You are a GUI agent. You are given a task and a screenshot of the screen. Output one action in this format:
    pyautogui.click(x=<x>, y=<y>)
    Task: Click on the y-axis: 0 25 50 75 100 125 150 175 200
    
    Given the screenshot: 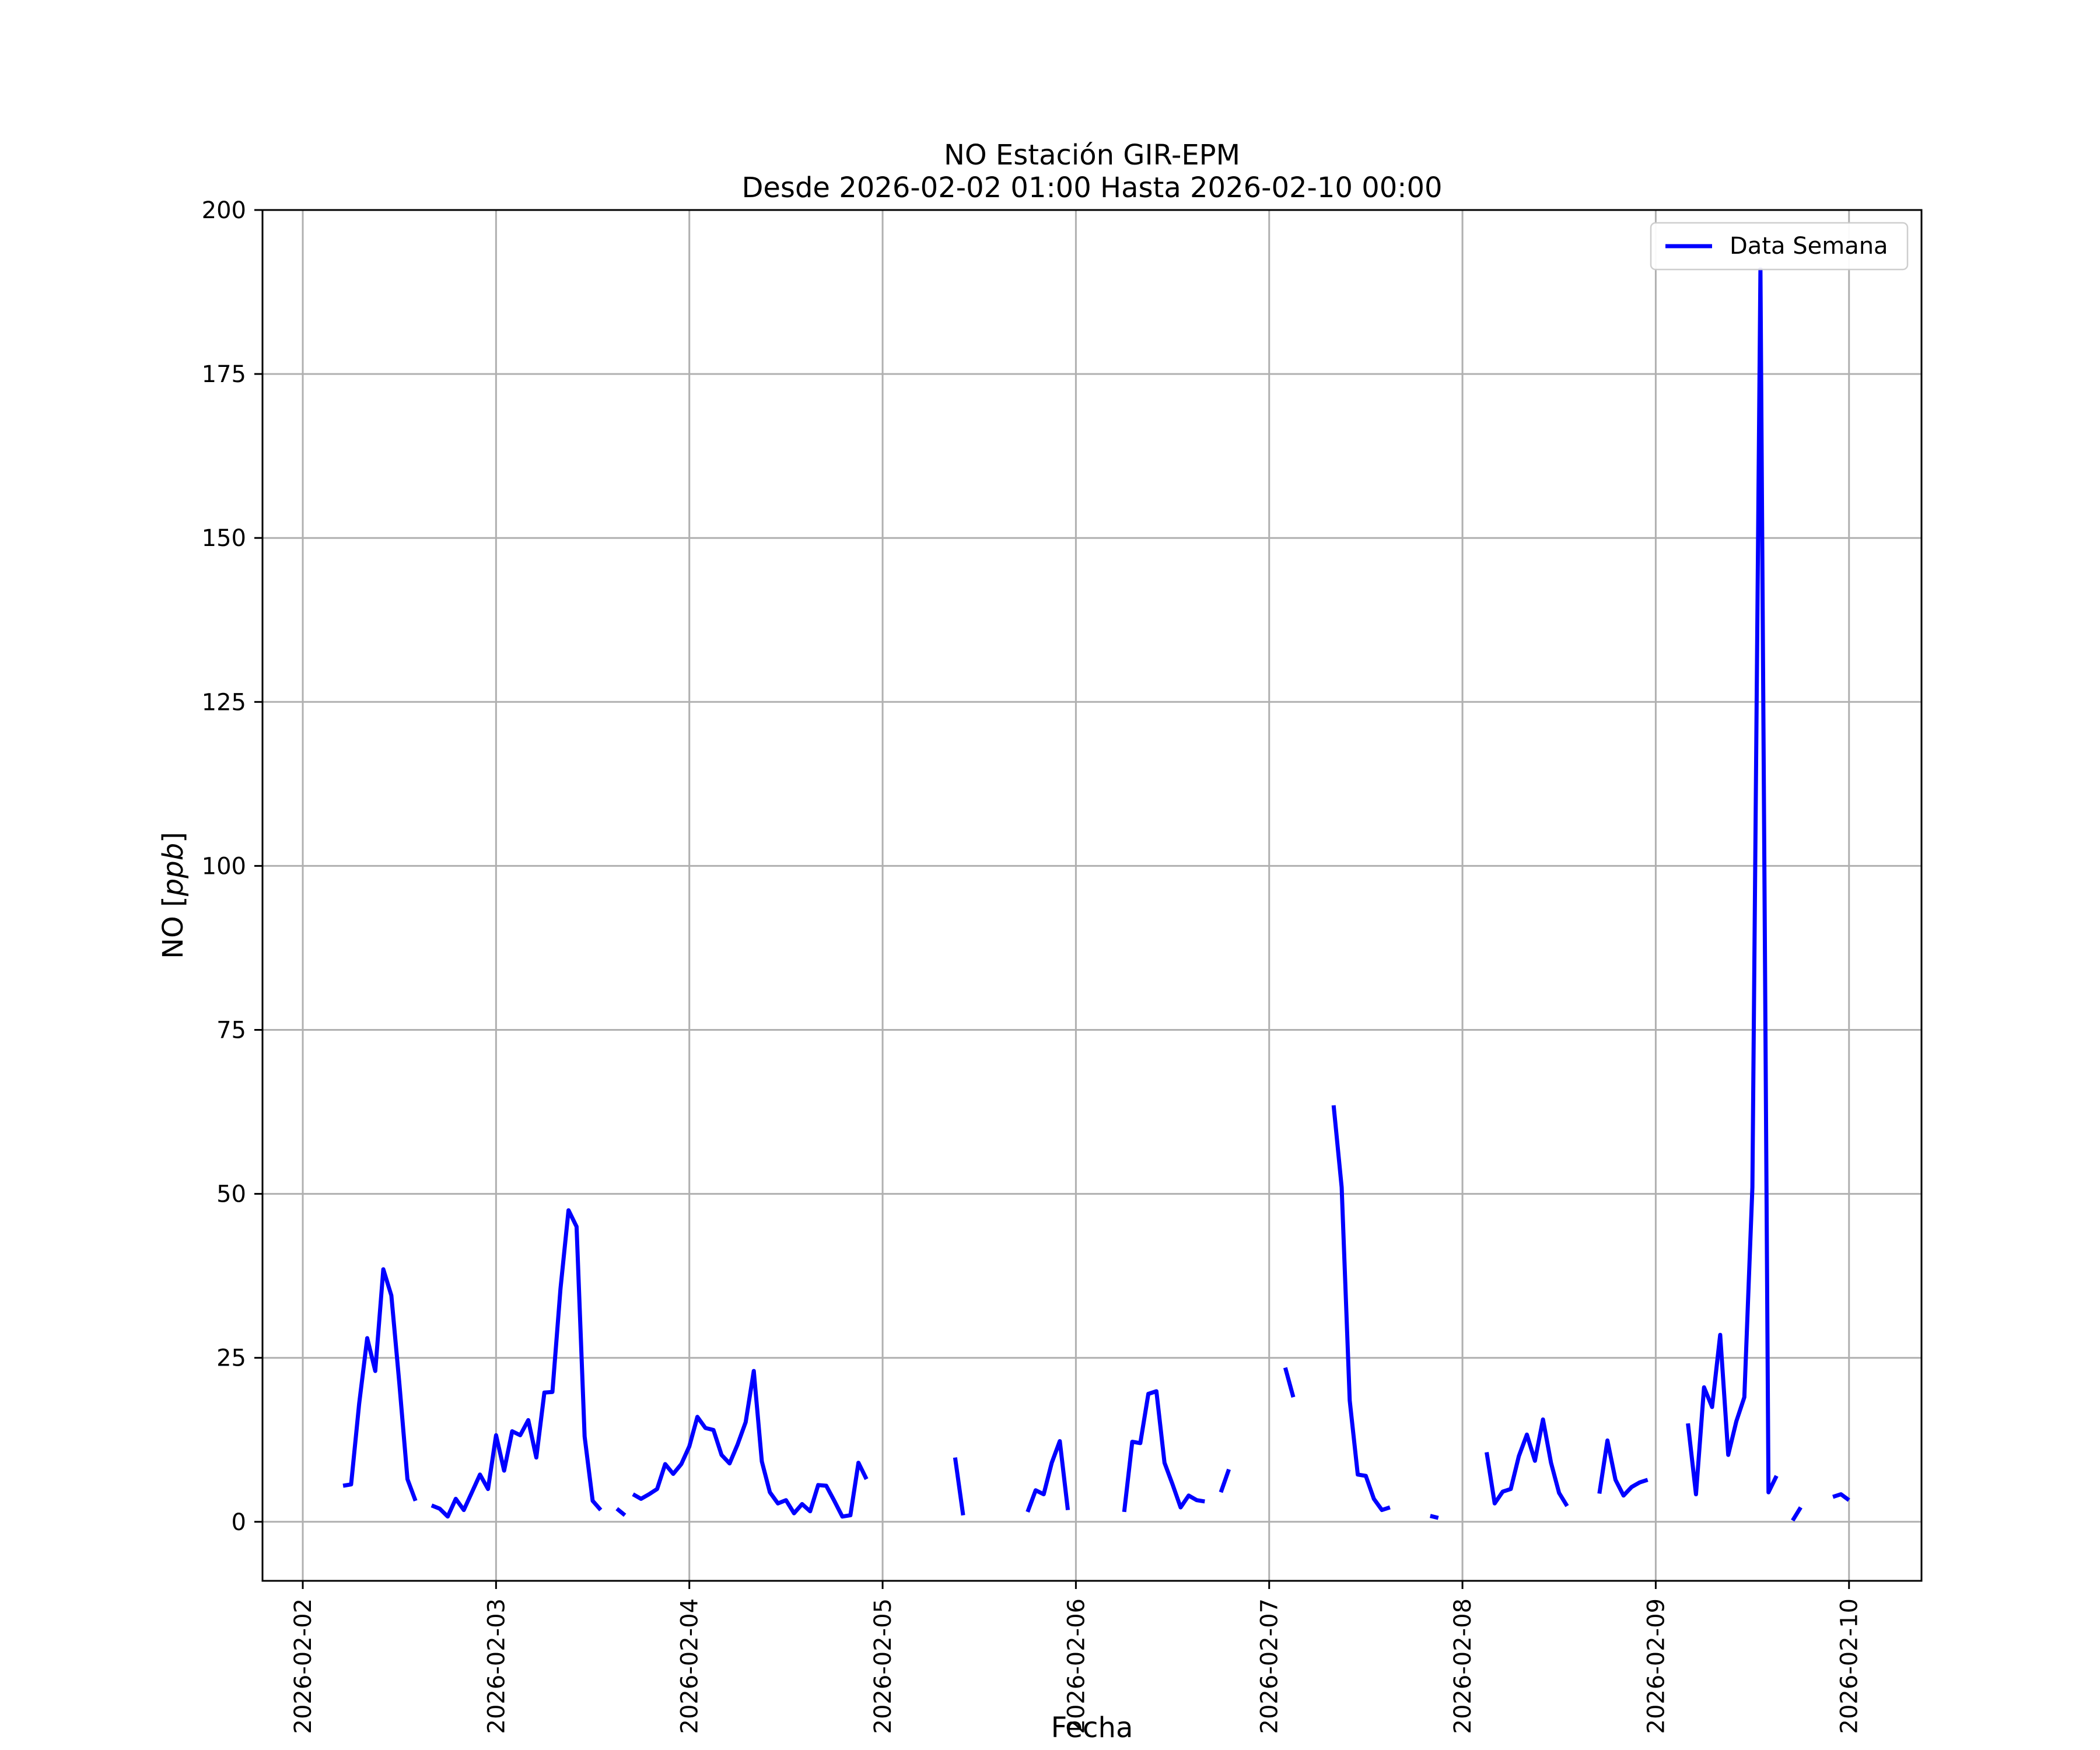 What is the action you would take?
    pyautogui.click(x=232, y=866)
    